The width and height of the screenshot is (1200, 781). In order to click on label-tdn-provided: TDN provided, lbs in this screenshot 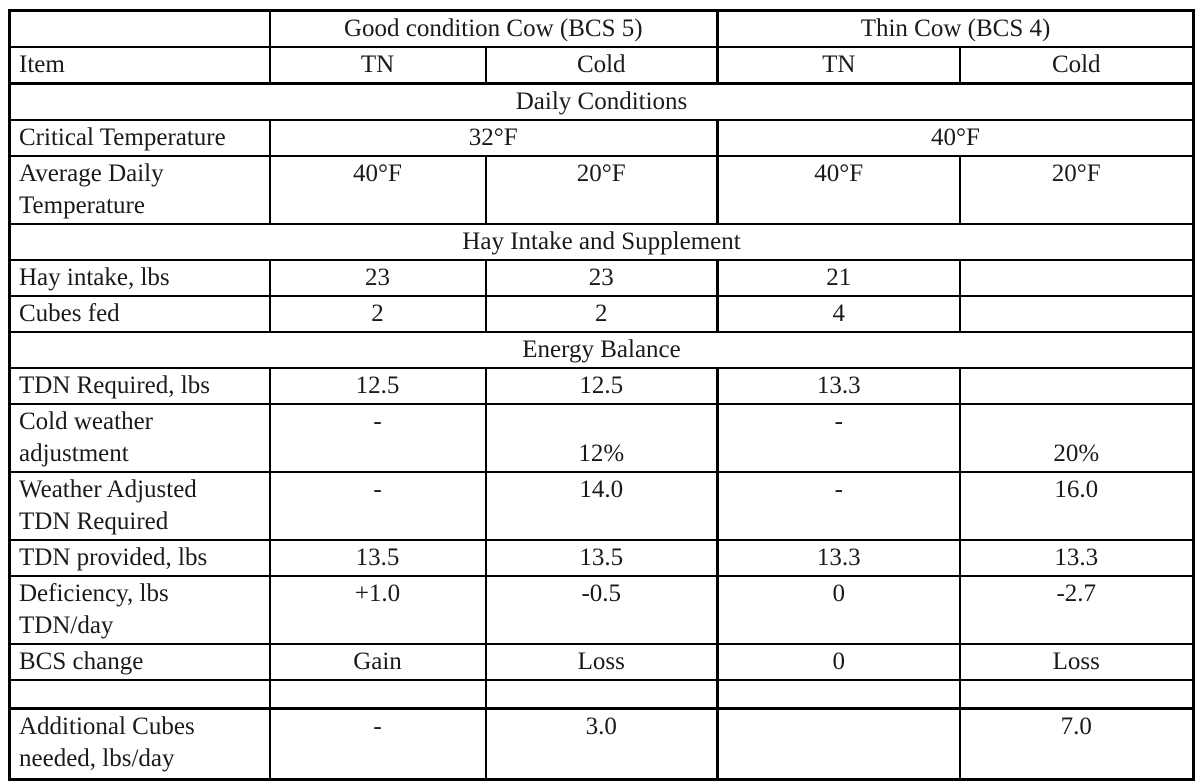, I will do `click(139, 558)`.